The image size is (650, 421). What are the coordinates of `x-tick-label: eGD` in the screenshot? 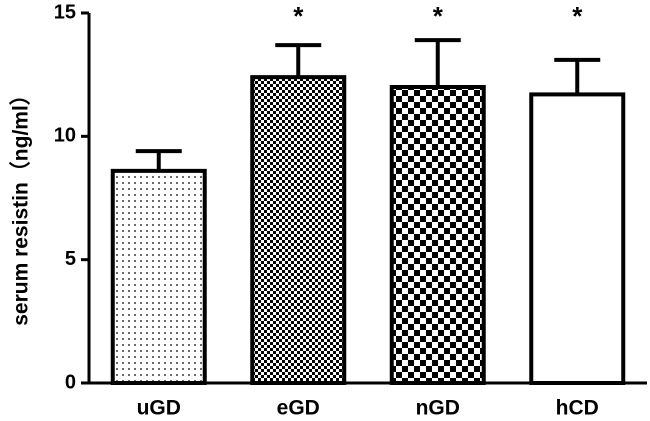 It's located at (298, 408).